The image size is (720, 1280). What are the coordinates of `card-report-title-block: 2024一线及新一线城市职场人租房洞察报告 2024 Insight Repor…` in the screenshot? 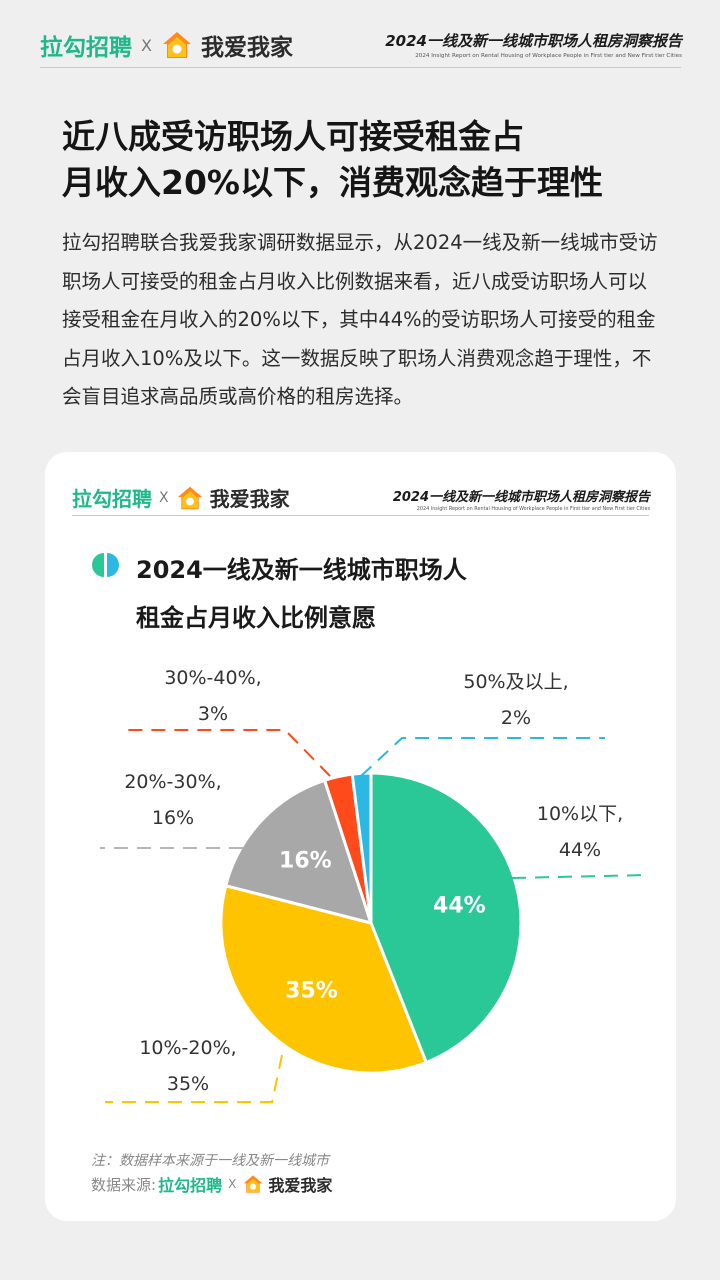 It's located at (521, 499).